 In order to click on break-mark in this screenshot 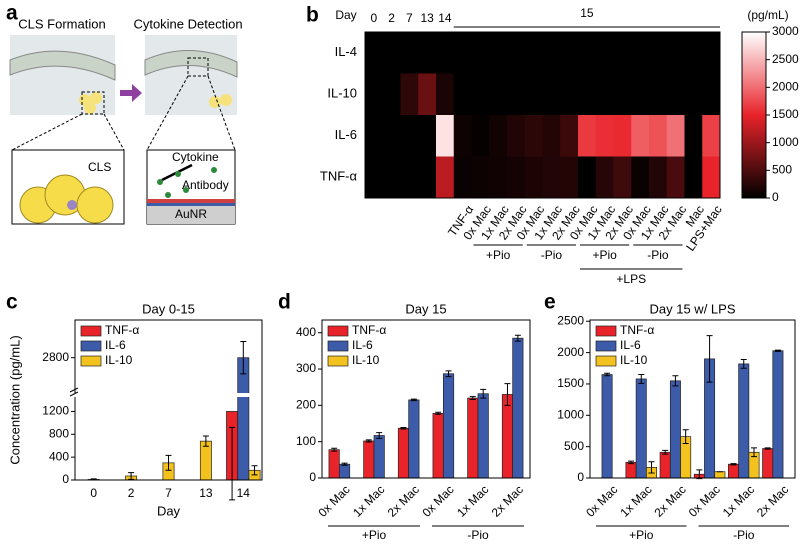, I will do `click(74, 392)`.